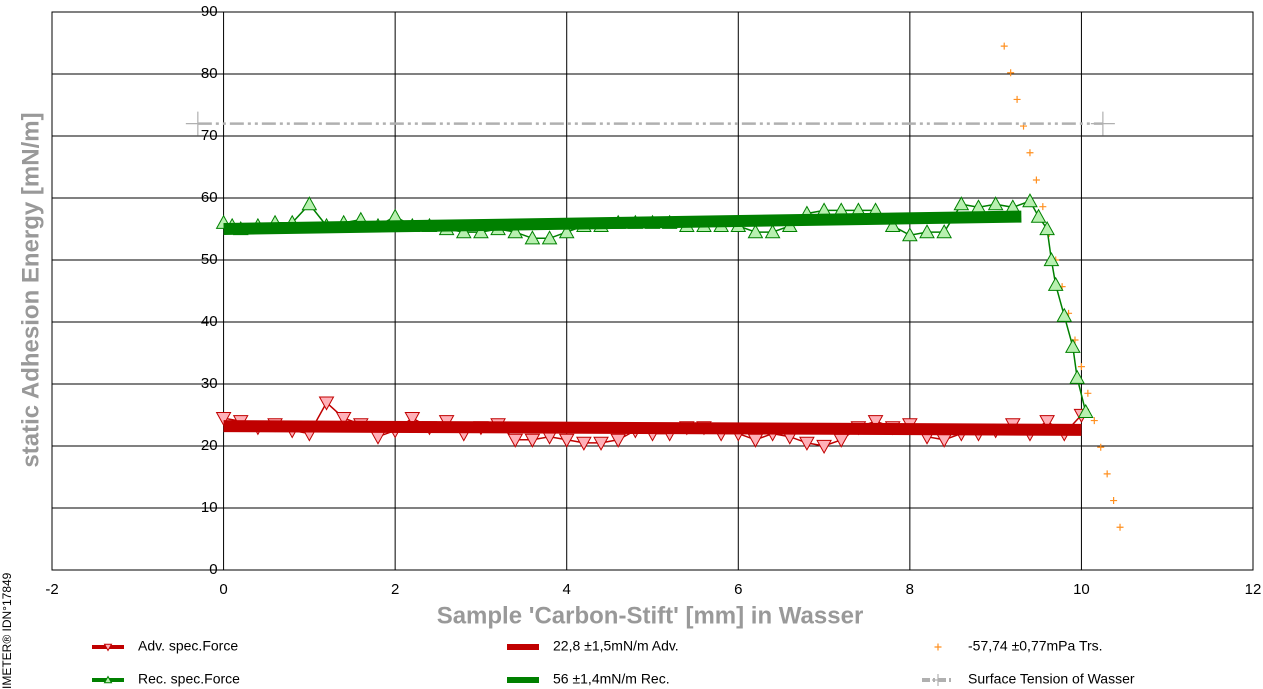 This screenshot has width=1263, height=689. What do you see at coordinates (223, 589) in the screenshot?
I see `x-tick-label: 0` at bounding box center [223, 589].